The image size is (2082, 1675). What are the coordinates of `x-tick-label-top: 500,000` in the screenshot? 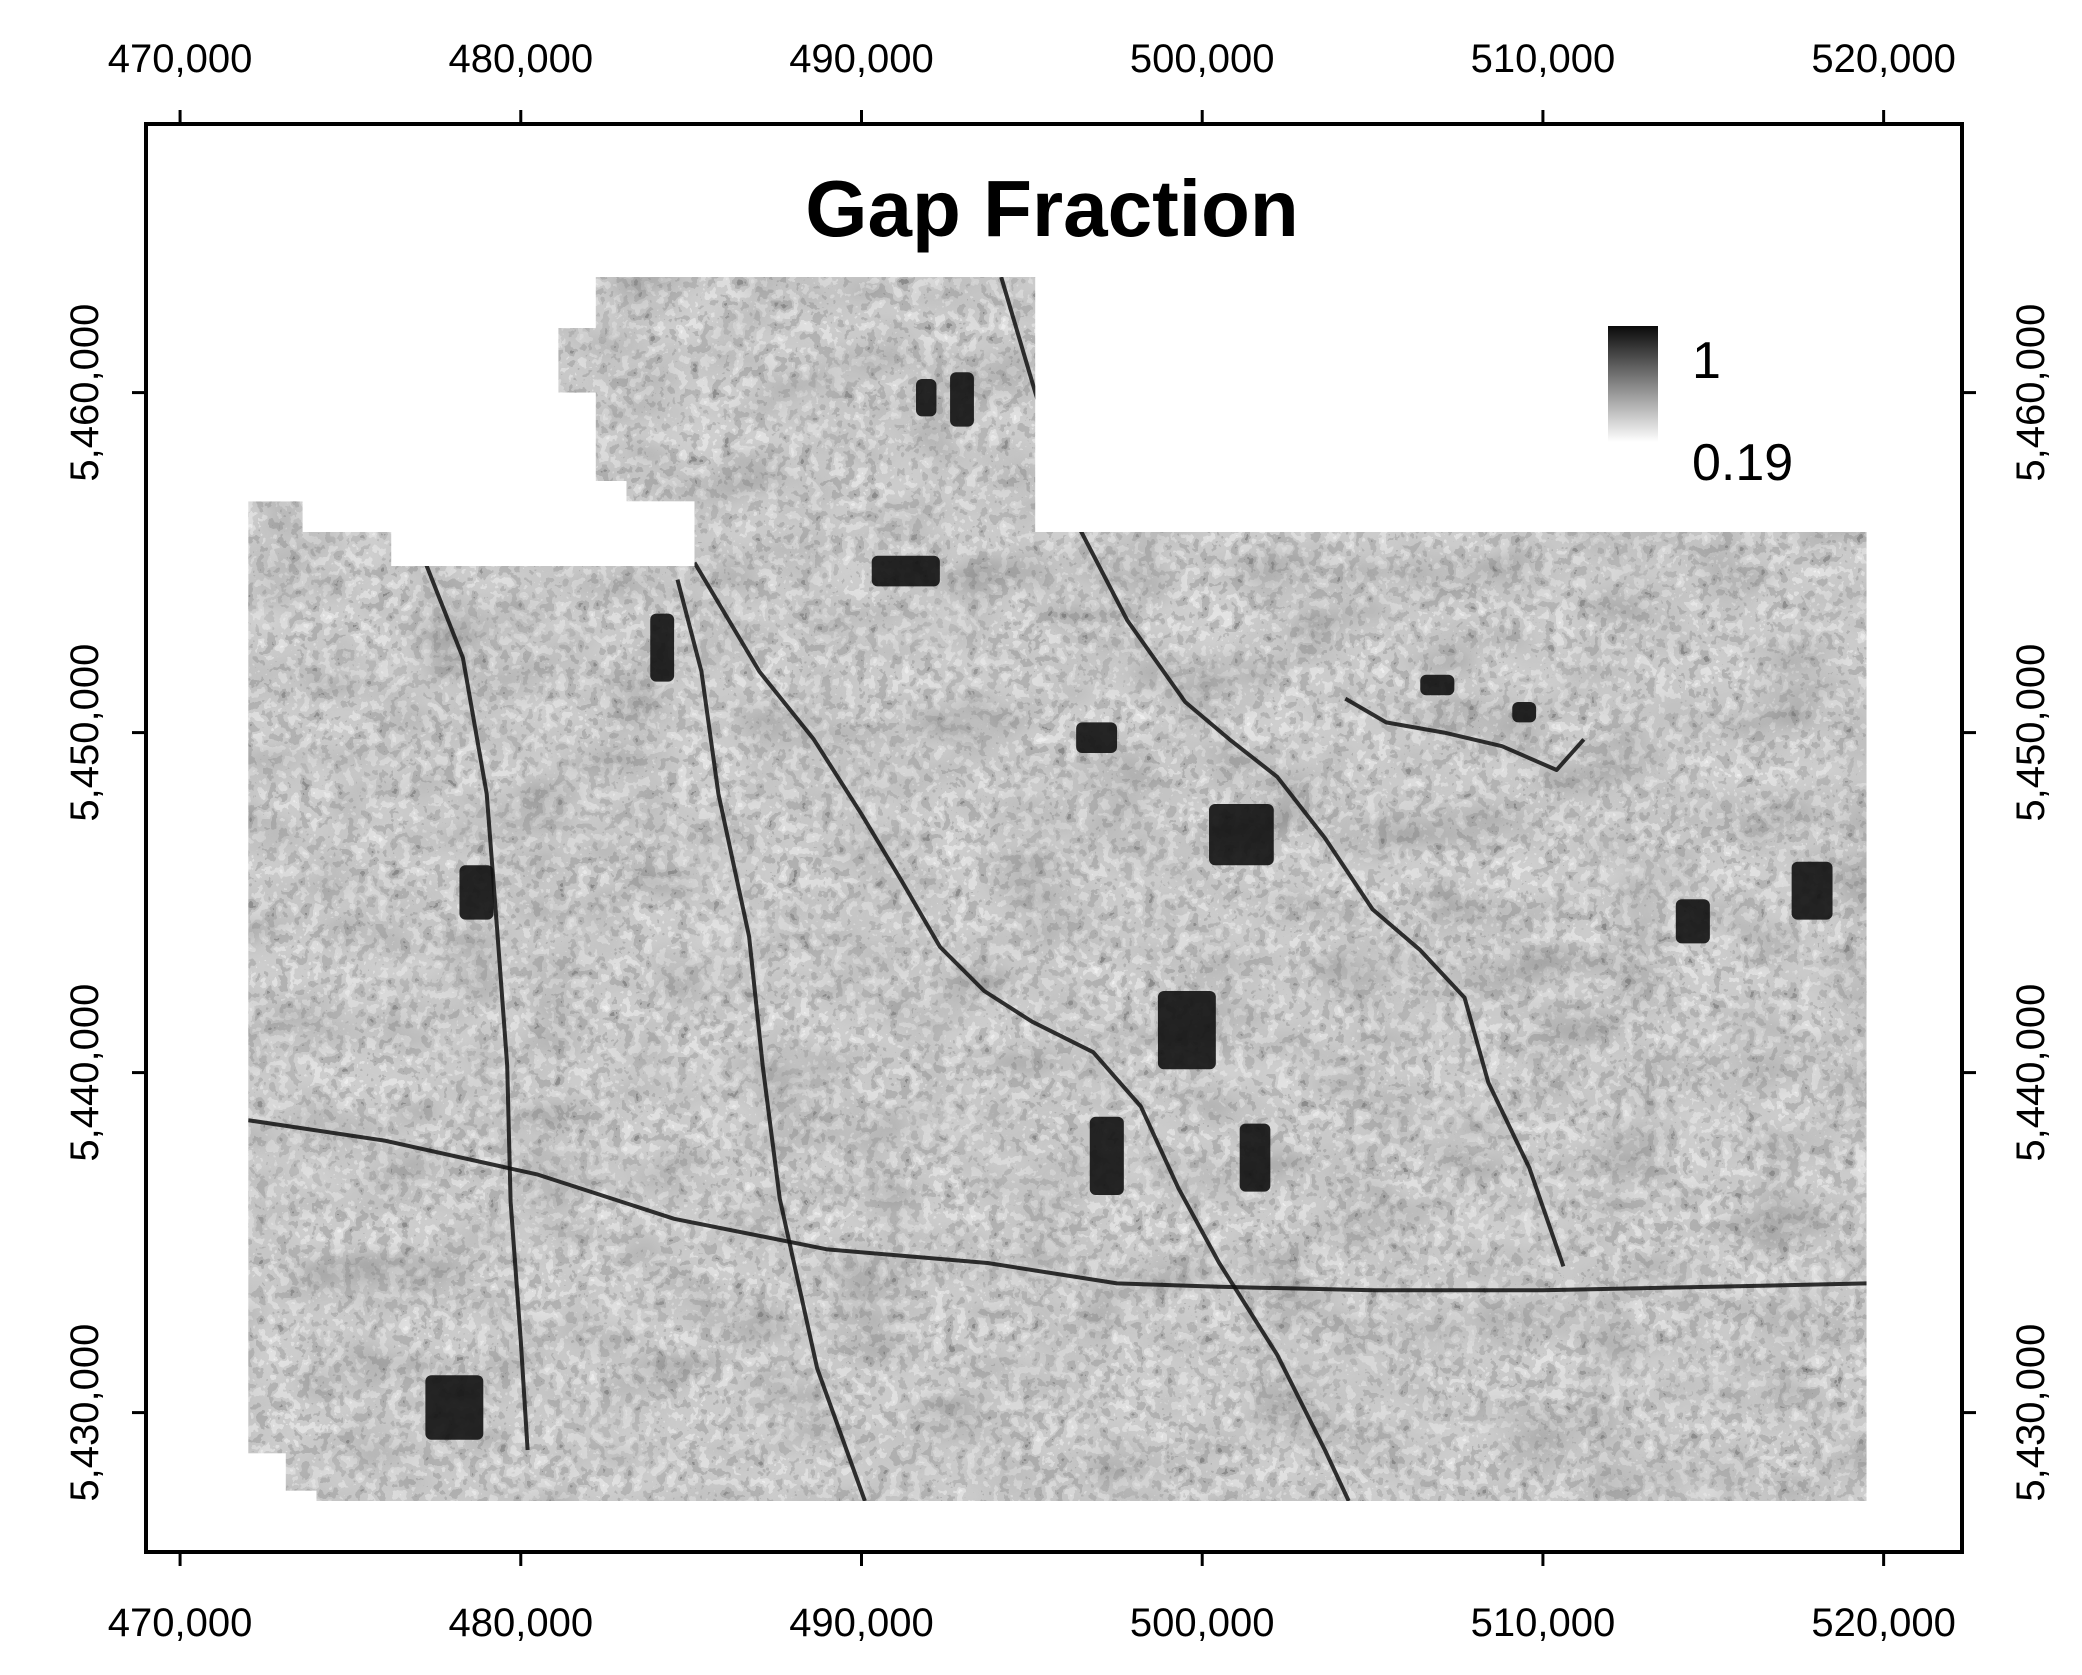 It's located at (1202, 59).